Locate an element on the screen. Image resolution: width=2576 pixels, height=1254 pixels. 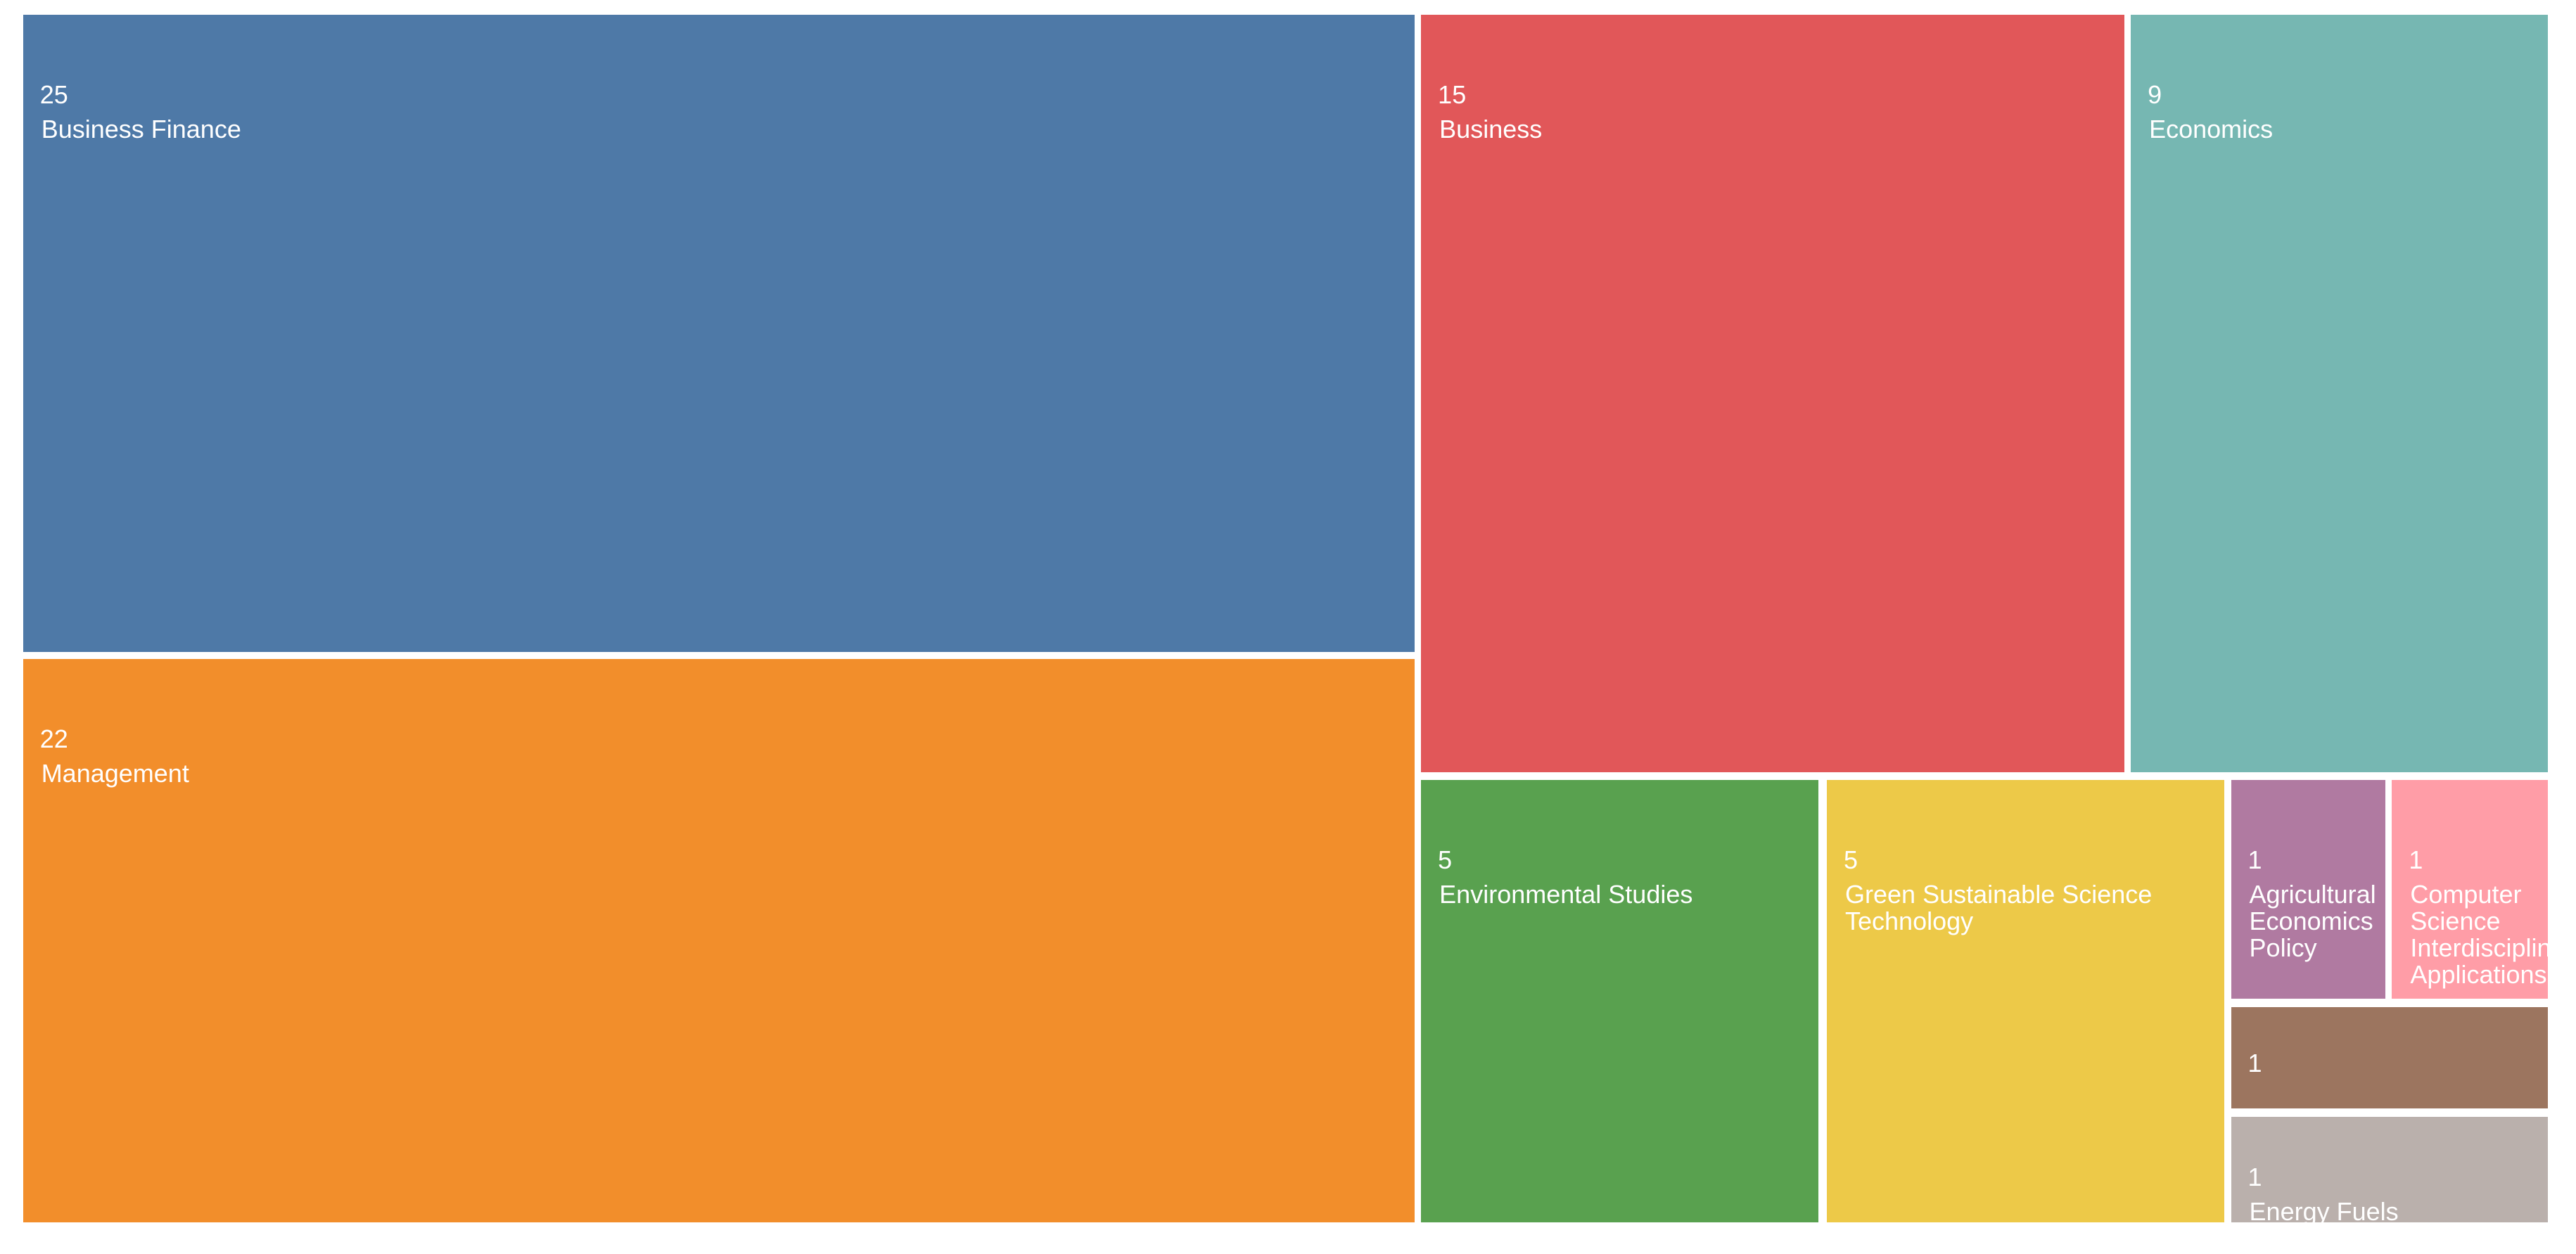
treemap-cell: 5 Green Sustainable Science Technology is located at coordinates (2026, 1001).